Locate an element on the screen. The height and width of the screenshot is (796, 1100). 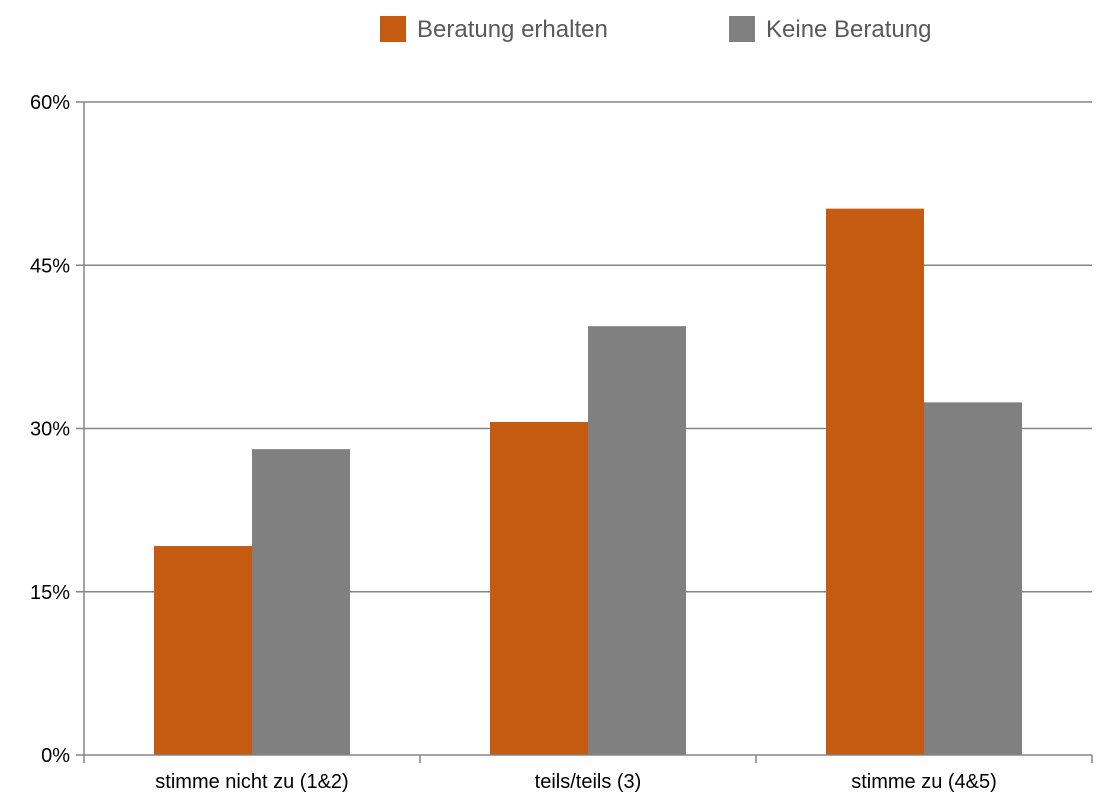
y-tick-labels: 0% 15% 30% 45% 60% is located at coordinates (50, 429).